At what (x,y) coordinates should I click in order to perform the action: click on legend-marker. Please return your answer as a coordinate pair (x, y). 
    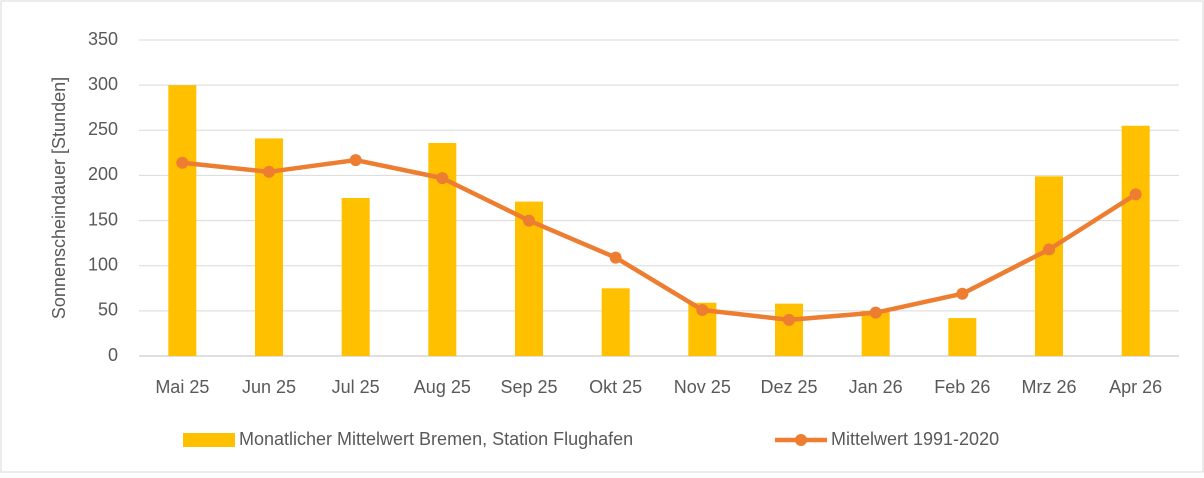
    Looking at the image, I should click on (801, 440).